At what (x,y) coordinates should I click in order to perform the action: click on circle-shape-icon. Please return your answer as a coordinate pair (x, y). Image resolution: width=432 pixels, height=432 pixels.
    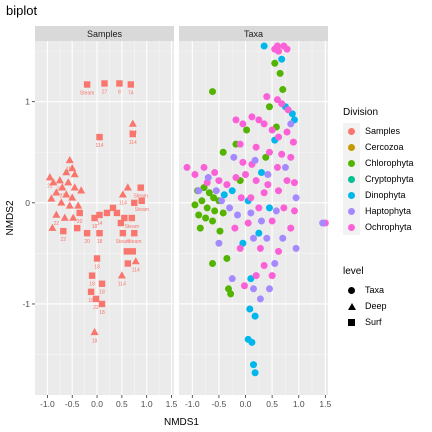
    Looking at the image, I should click on (351, 290).